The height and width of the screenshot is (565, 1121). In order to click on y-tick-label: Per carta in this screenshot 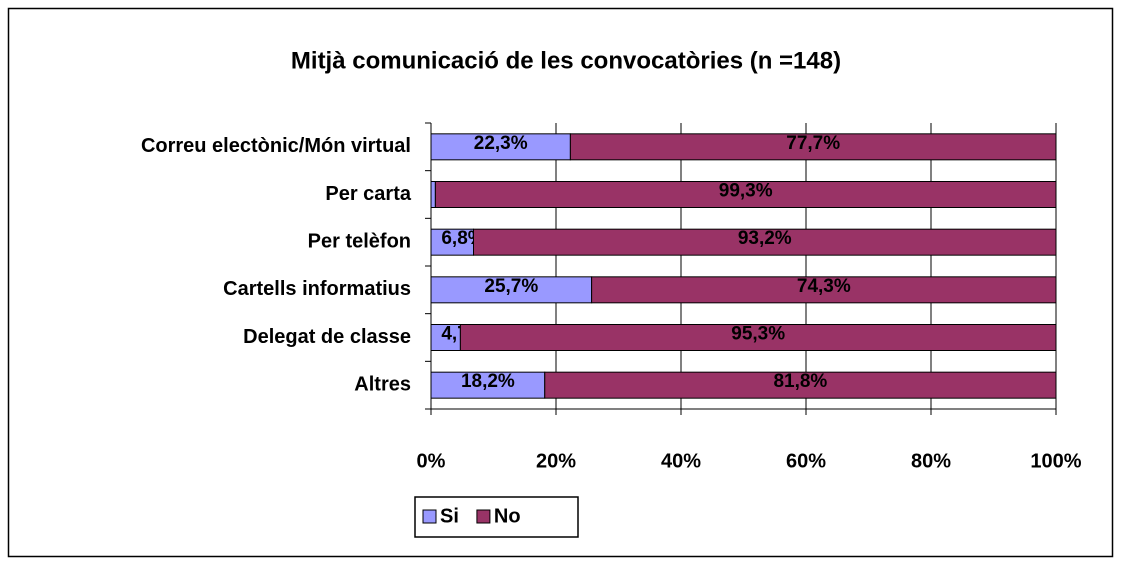, I will do `click(368, 194)`.